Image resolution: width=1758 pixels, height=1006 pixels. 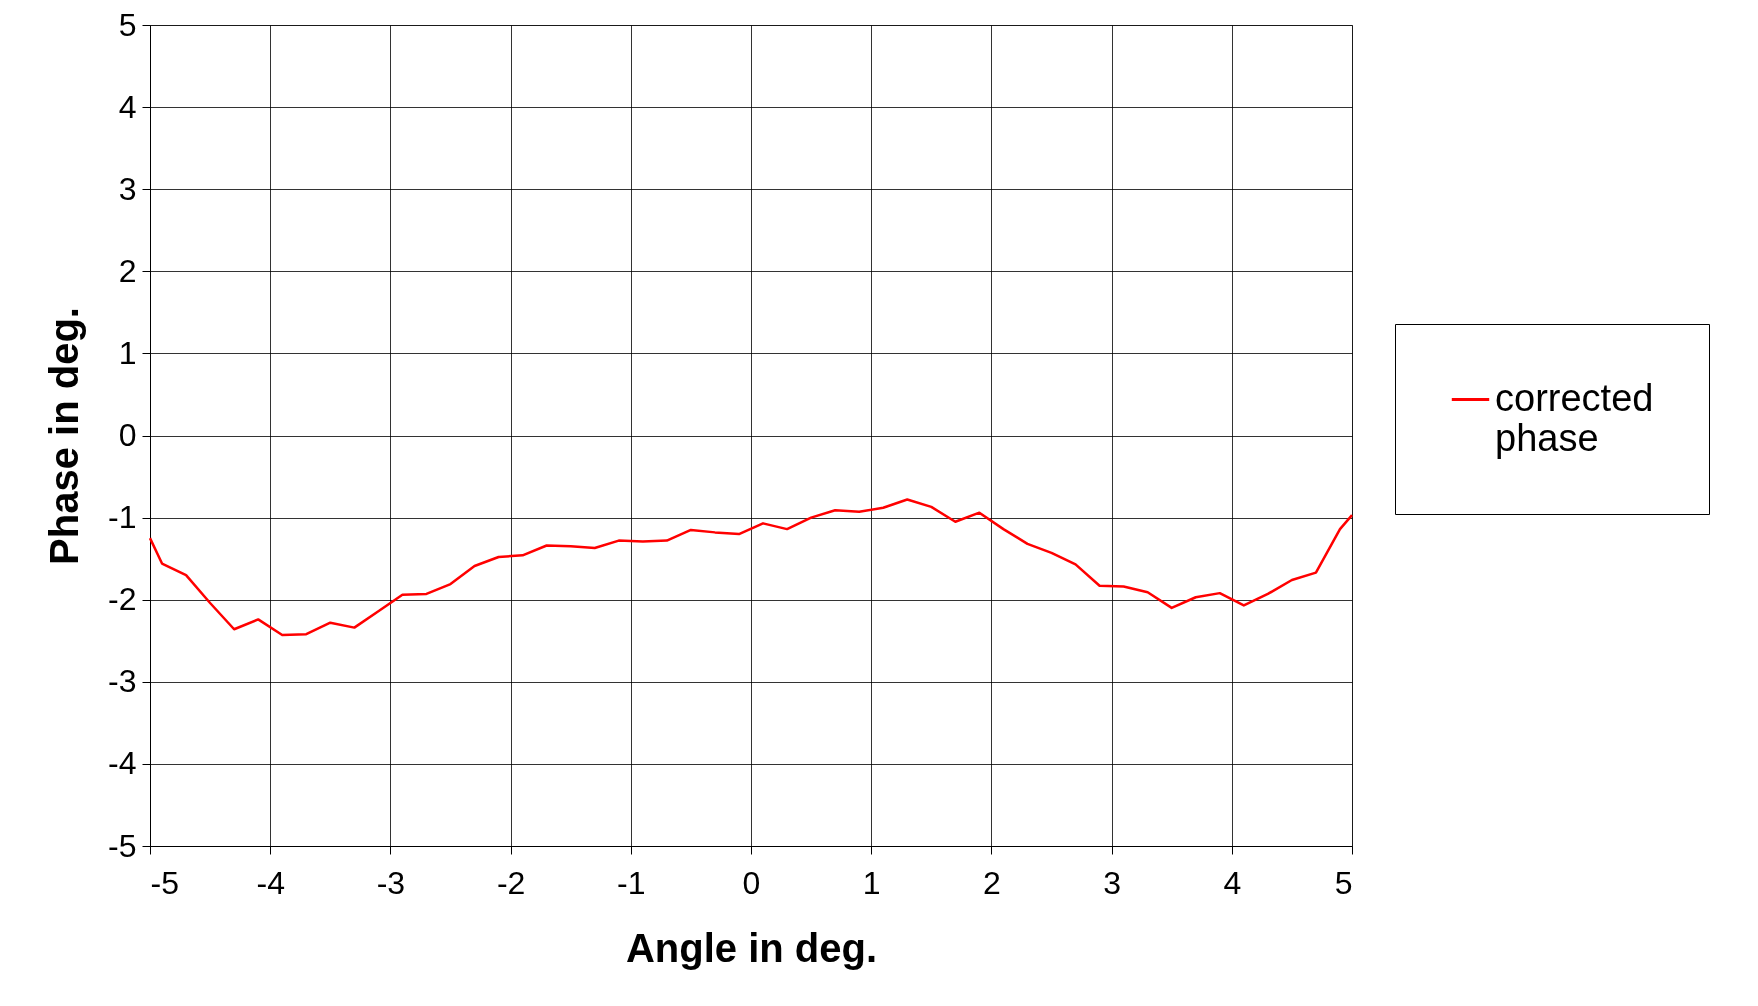 I want to click on x-tick-label: -1, so click(x=631, y=882).